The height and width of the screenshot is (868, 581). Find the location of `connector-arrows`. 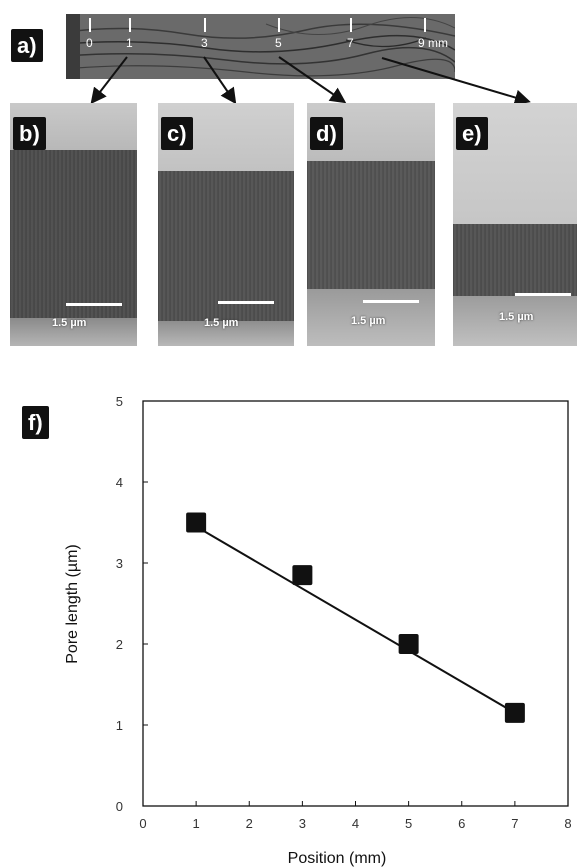

connector-arrows is located at coordinates (310, 81).